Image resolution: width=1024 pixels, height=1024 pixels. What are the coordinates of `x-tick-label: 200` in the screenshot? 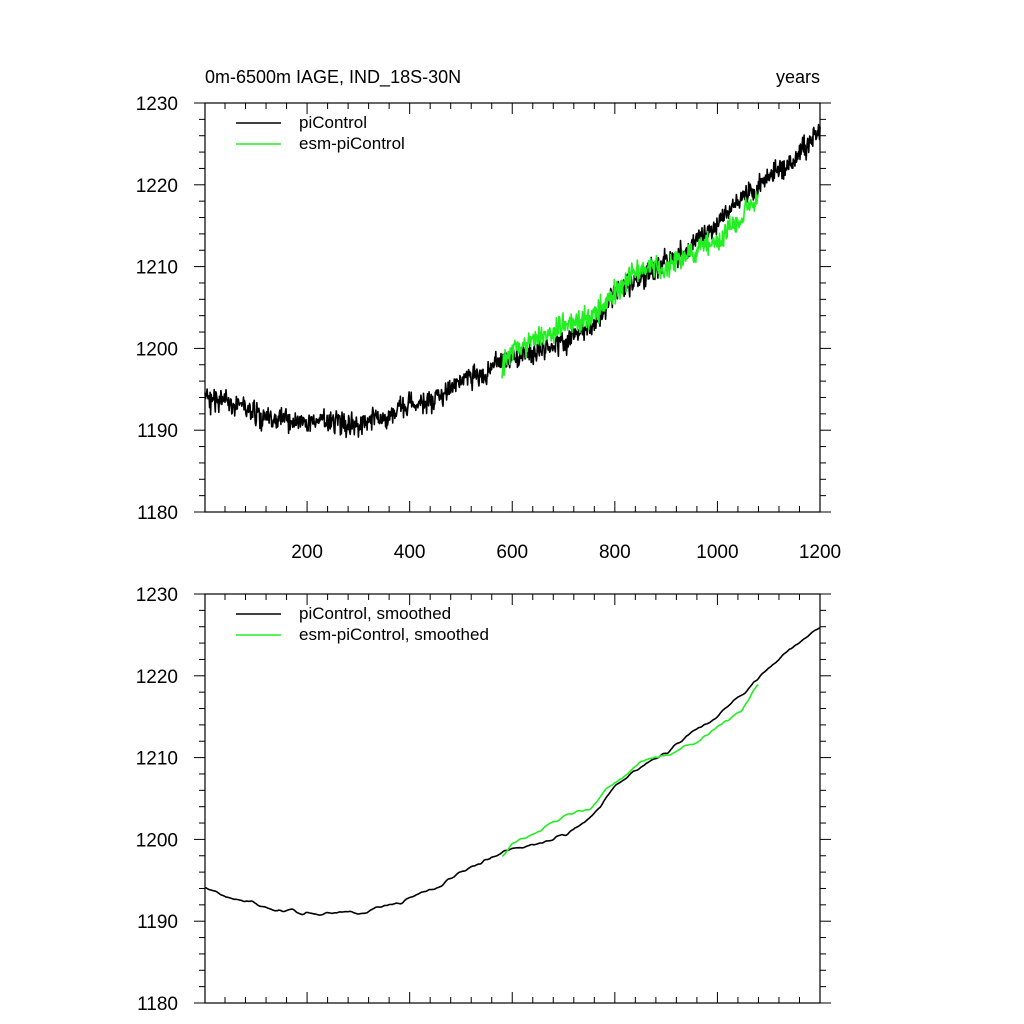 It's located at (307, 552).